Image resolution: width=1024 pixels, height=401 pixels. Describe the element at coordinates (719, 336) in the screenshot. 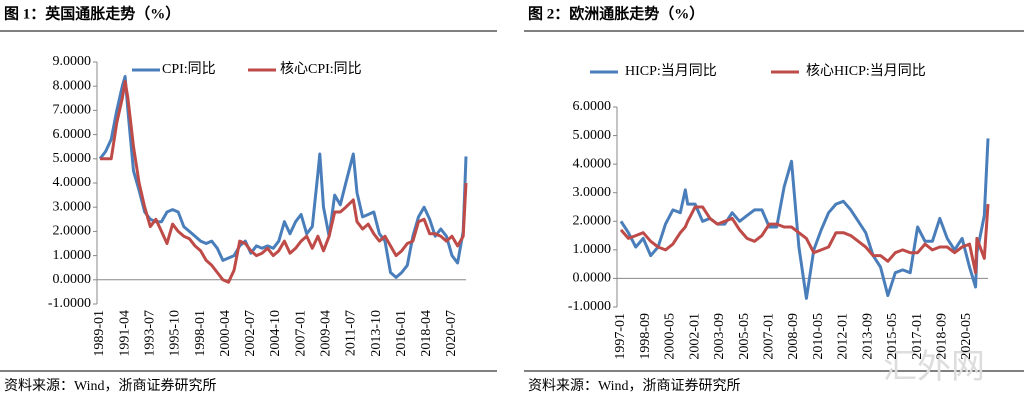

I see `x-tick-label: 2003-09` at that location.